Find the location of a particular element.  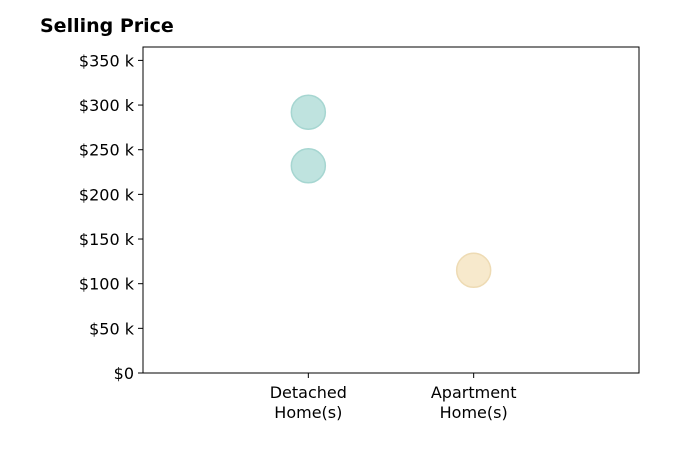

y-tick-label: $200 k is located at coordinates (107, 194).